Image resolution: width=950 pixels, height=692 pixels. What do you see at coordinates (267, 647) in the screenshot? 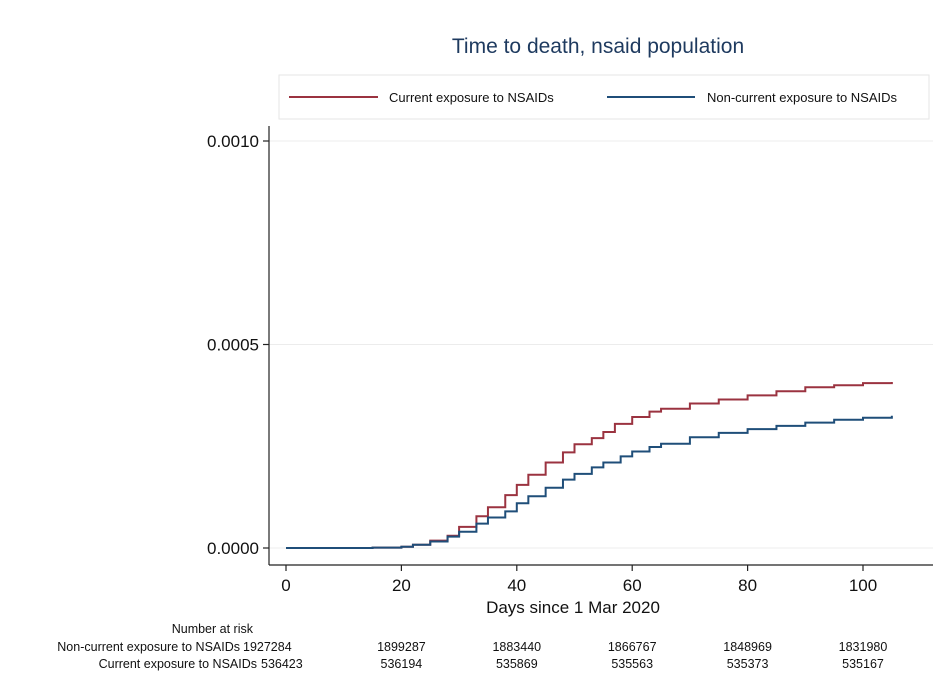
I see `risk-value: 1927284` at bounding box center [267, 647].